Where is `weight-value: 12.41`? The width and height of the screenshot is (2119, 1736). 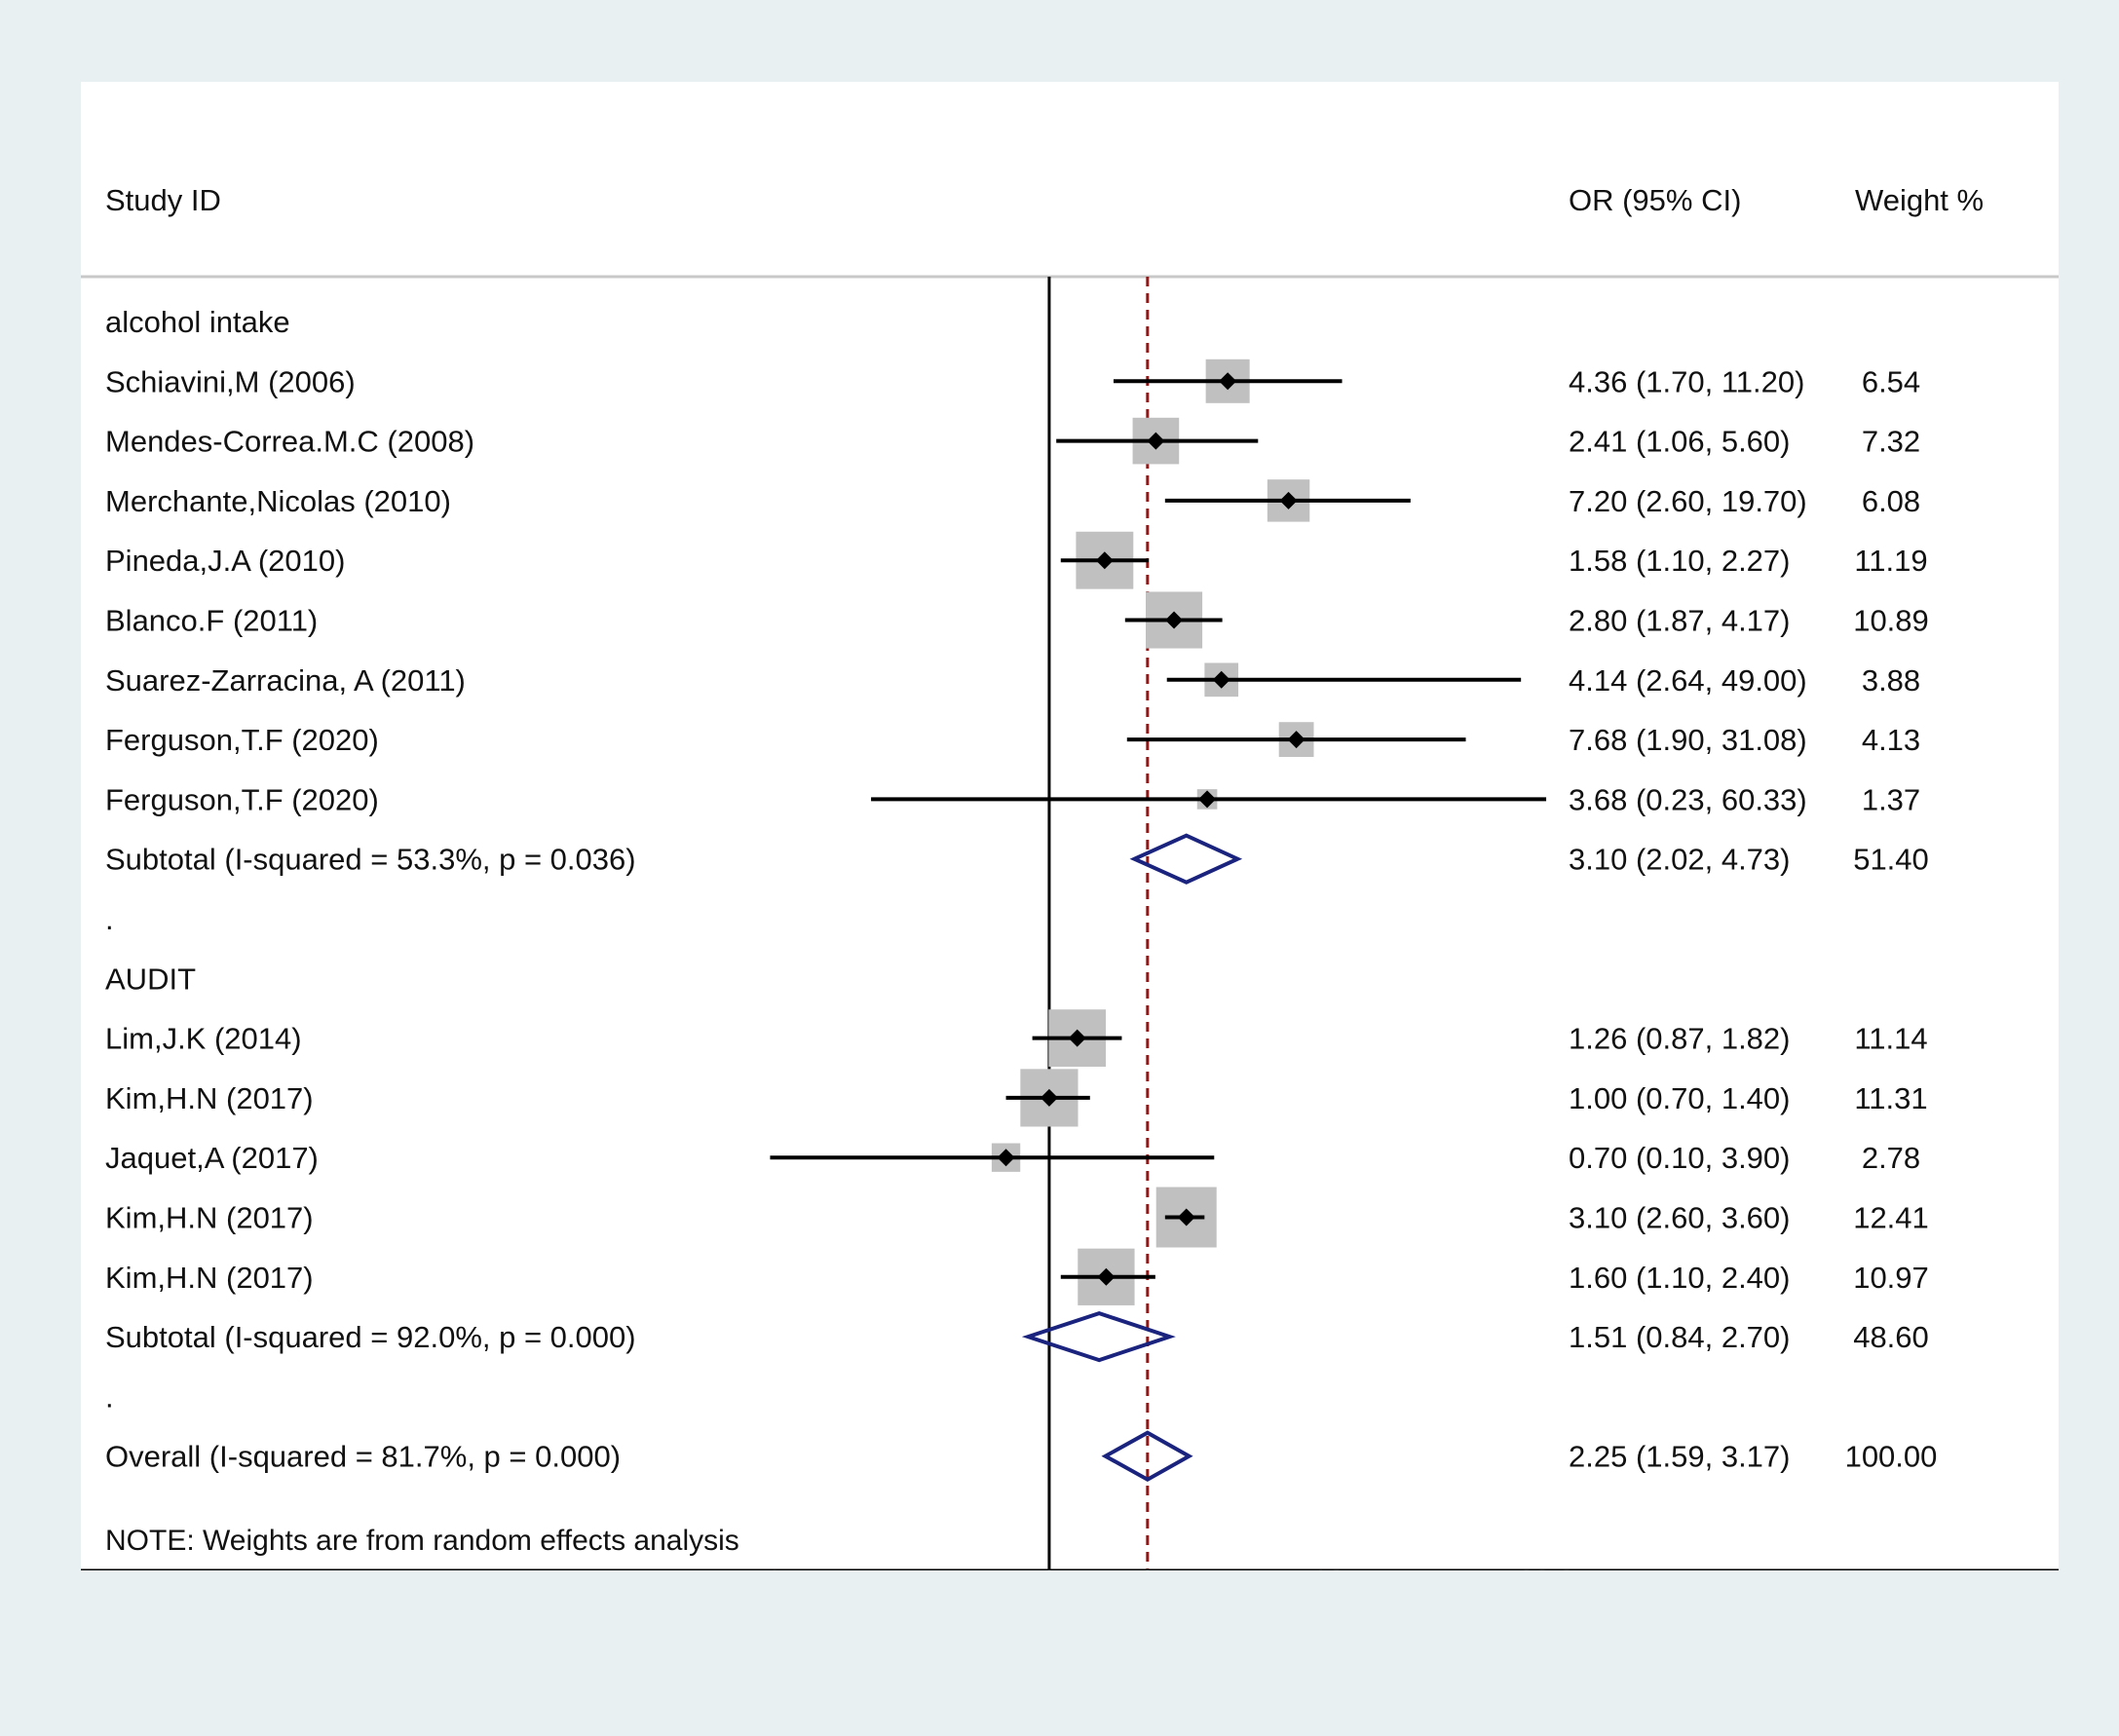
weight-value: 12.41 is located at coordinates (1891, 1218).